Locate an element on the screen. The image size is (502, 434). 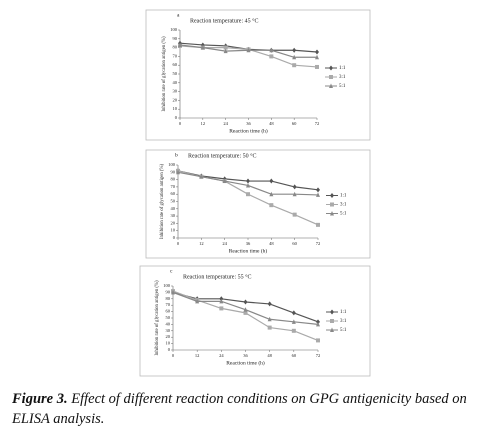
y-tick-label: 80 is located at coordinates (175, 47).